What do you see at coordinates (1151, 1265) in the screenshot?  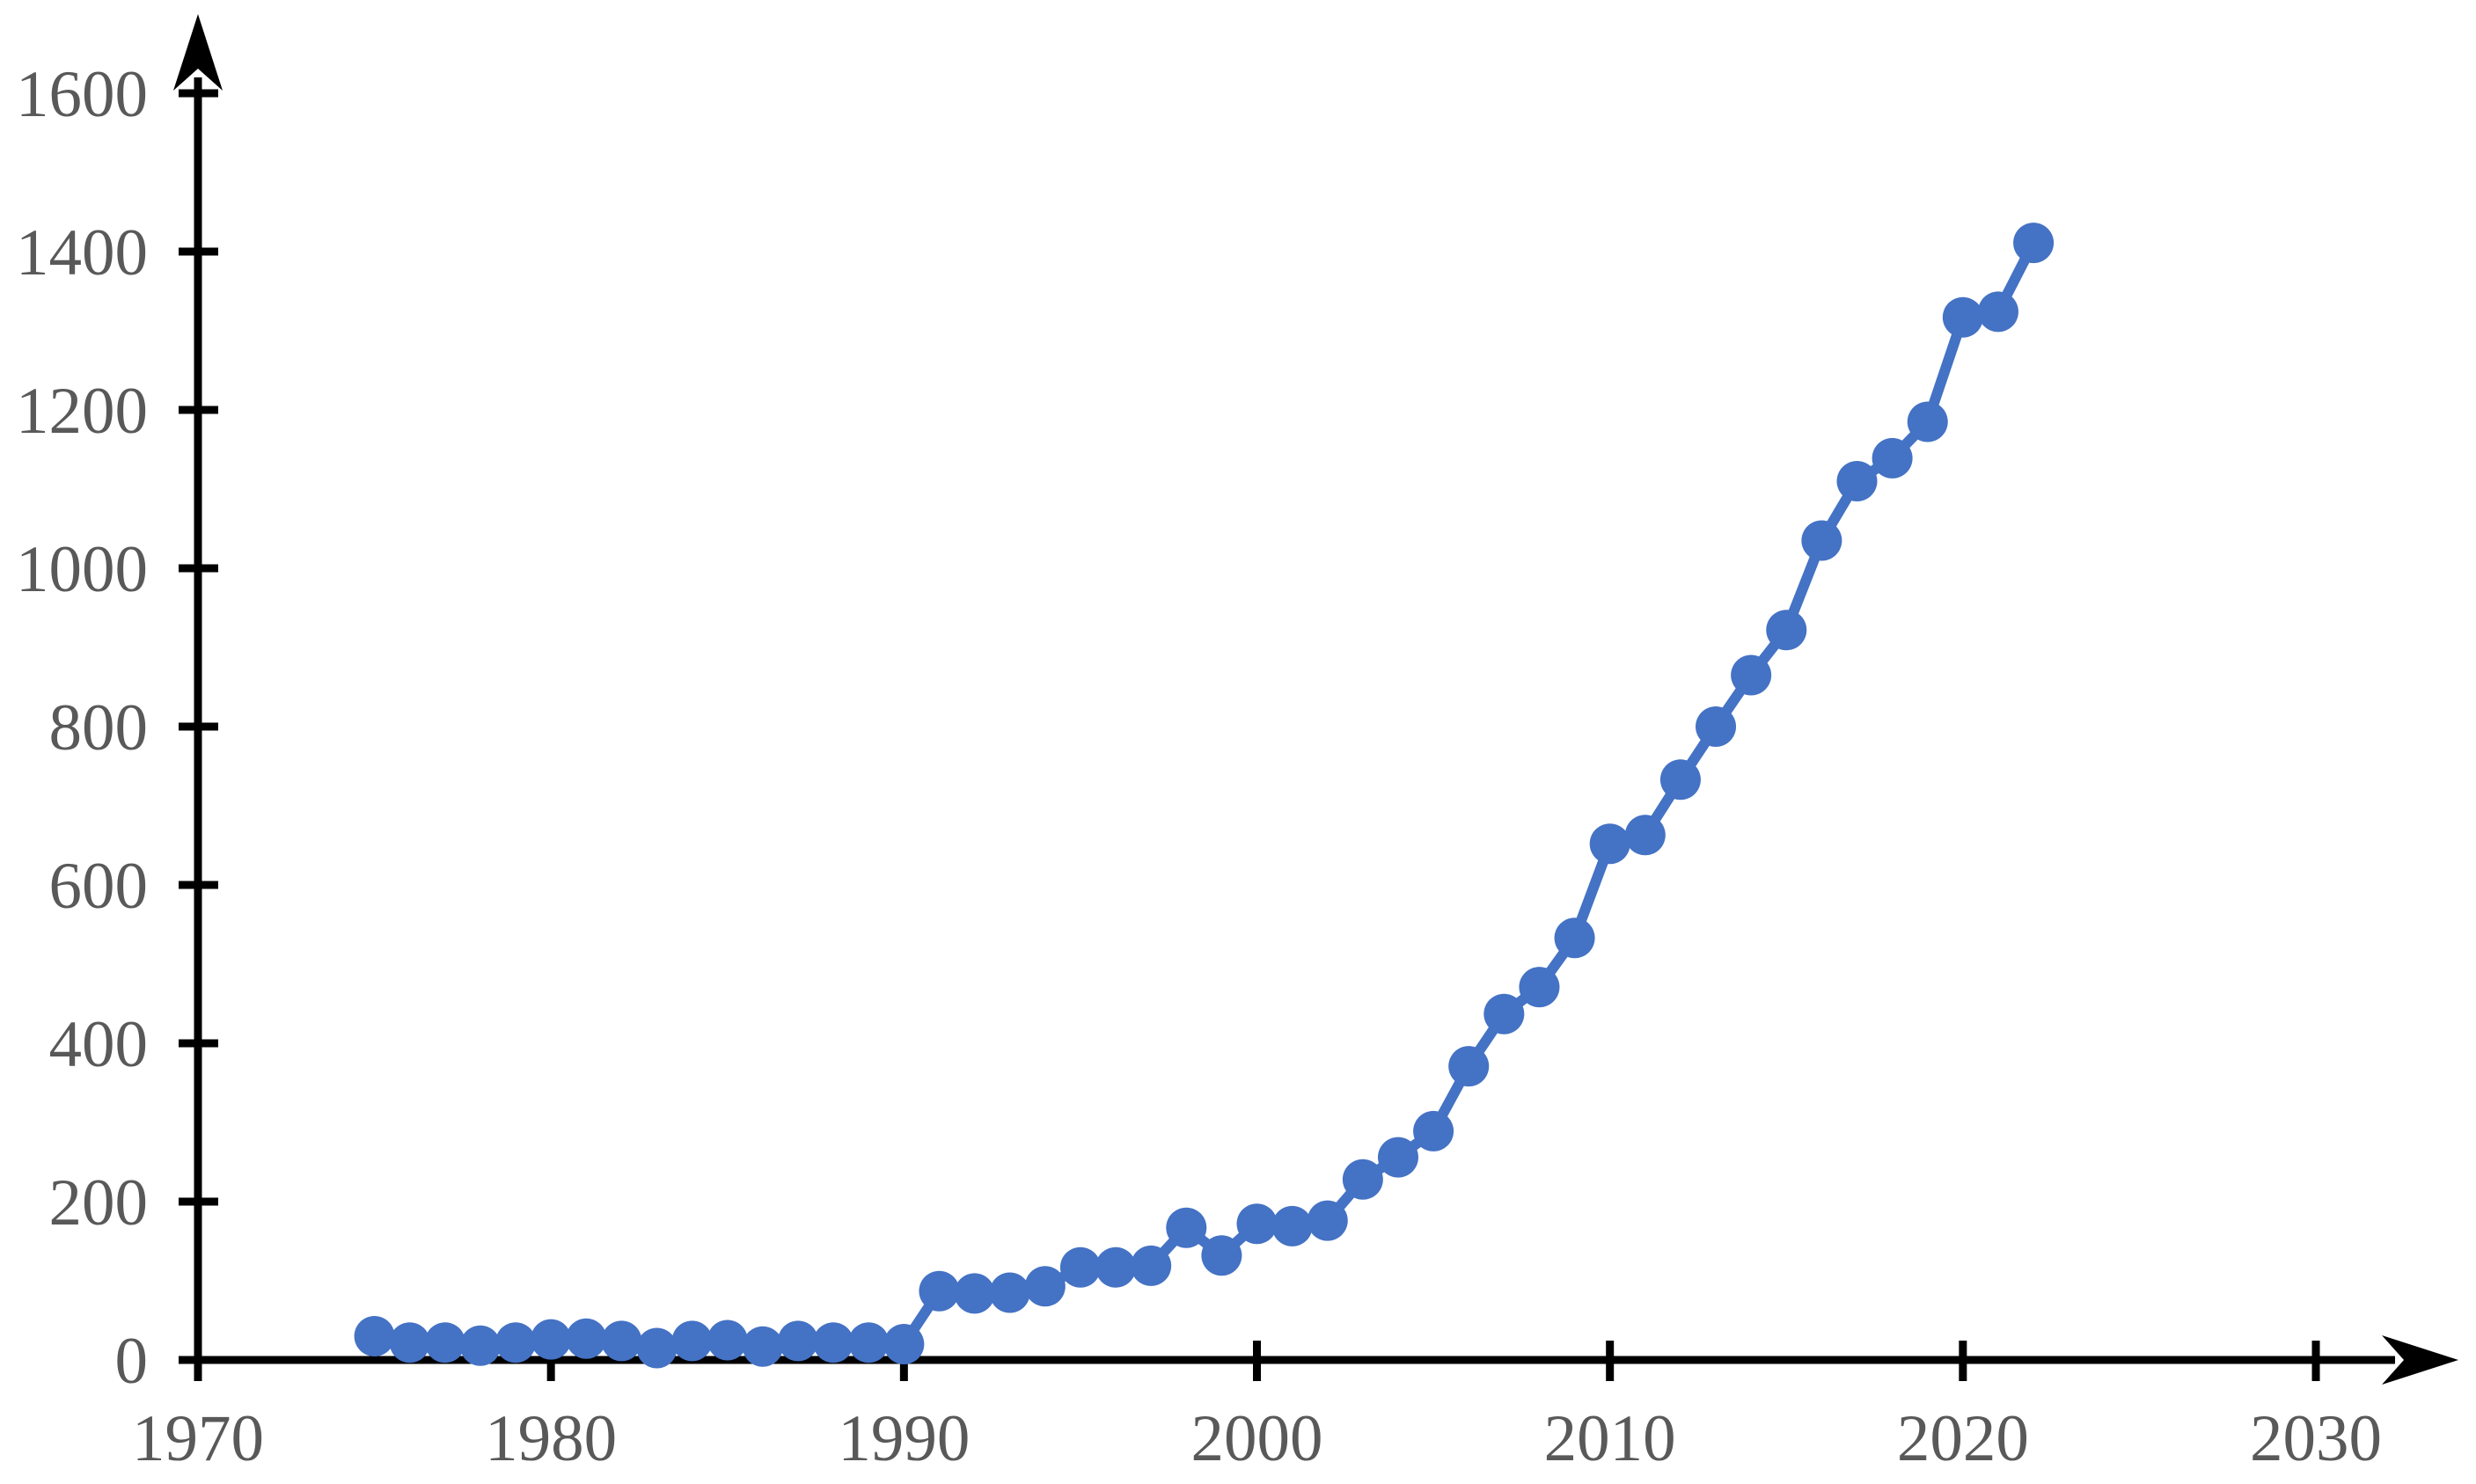 I see `data-point-1997` at bounding box center [1151, 1265].